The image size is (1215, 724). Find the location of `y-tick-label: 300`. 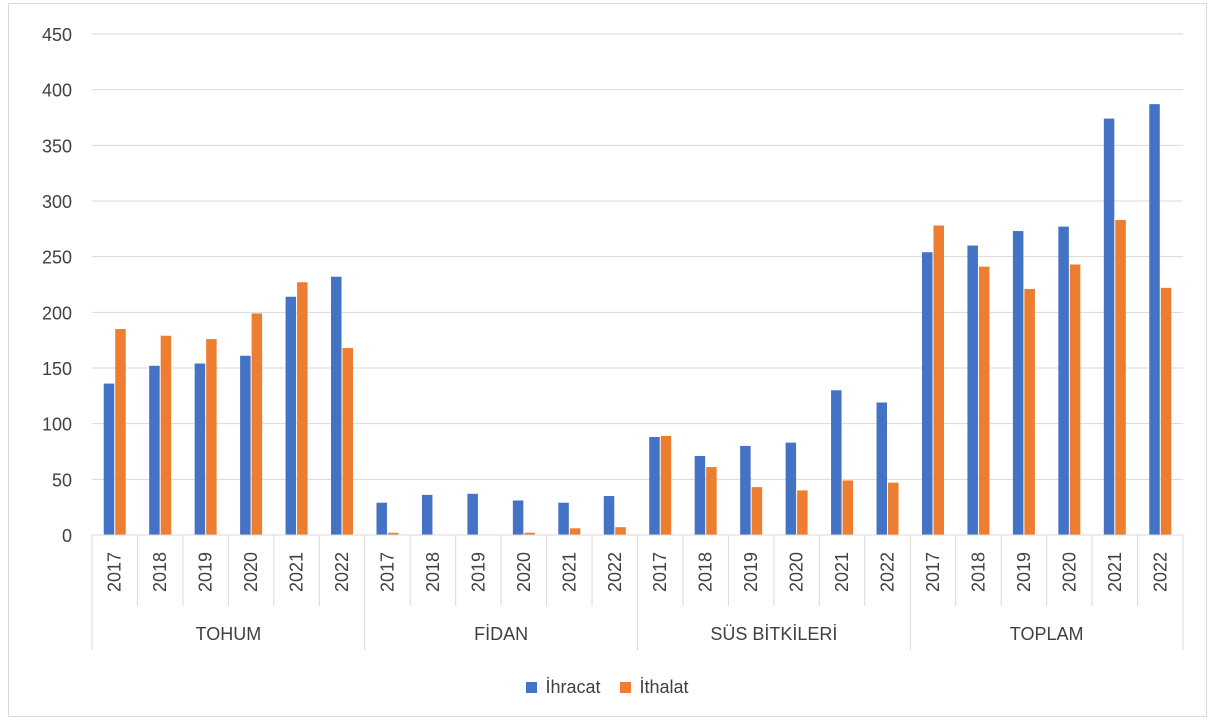

y-tick-label: 300 is located at coordinates (57, 202).